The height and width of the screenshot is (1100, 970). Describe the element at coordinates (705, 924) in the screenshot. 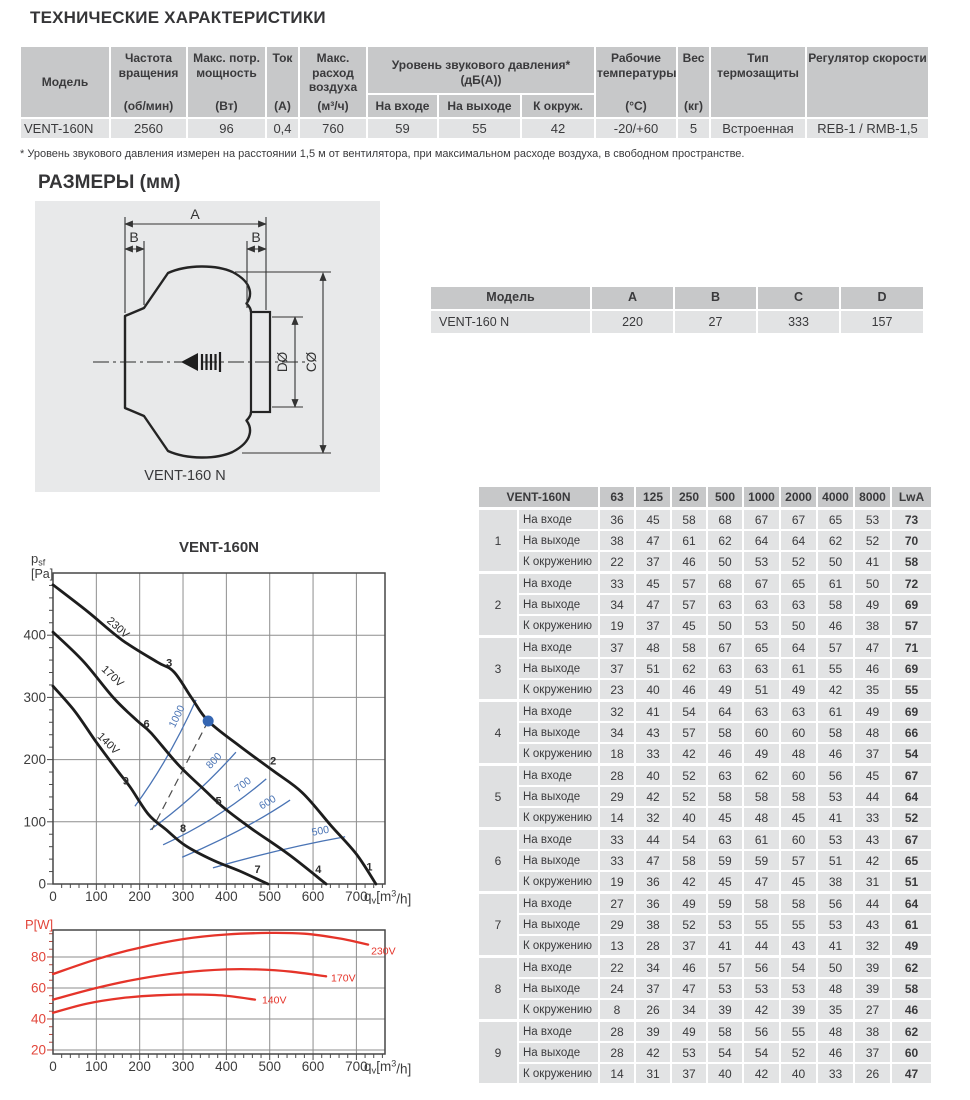

I see `acoustic-row: На выходе 29 38 52 53 55 55 53 43 61` at that location.